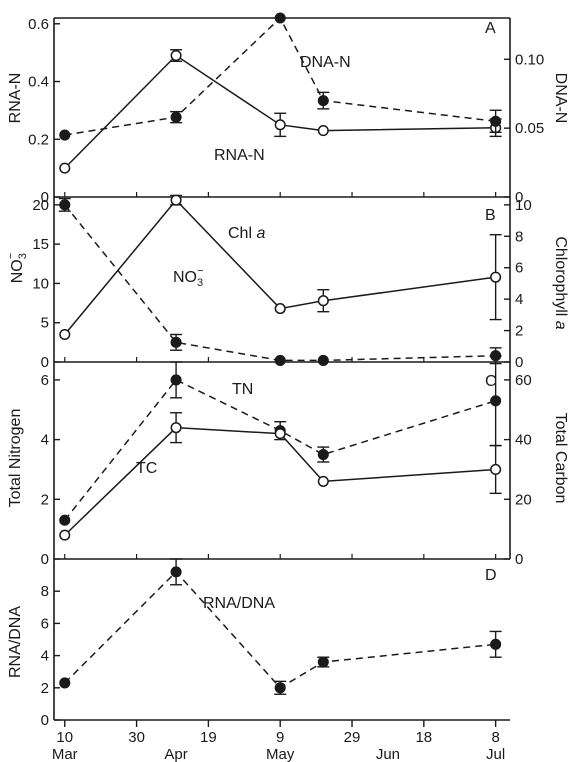 Image resolution: width=568 pixels, height=762 pixels. What do you see at coordinates (560, 282) in the screenshot?
I see `axis-title-b-right: Chlorophyll a` at bounding box center [560, 282].